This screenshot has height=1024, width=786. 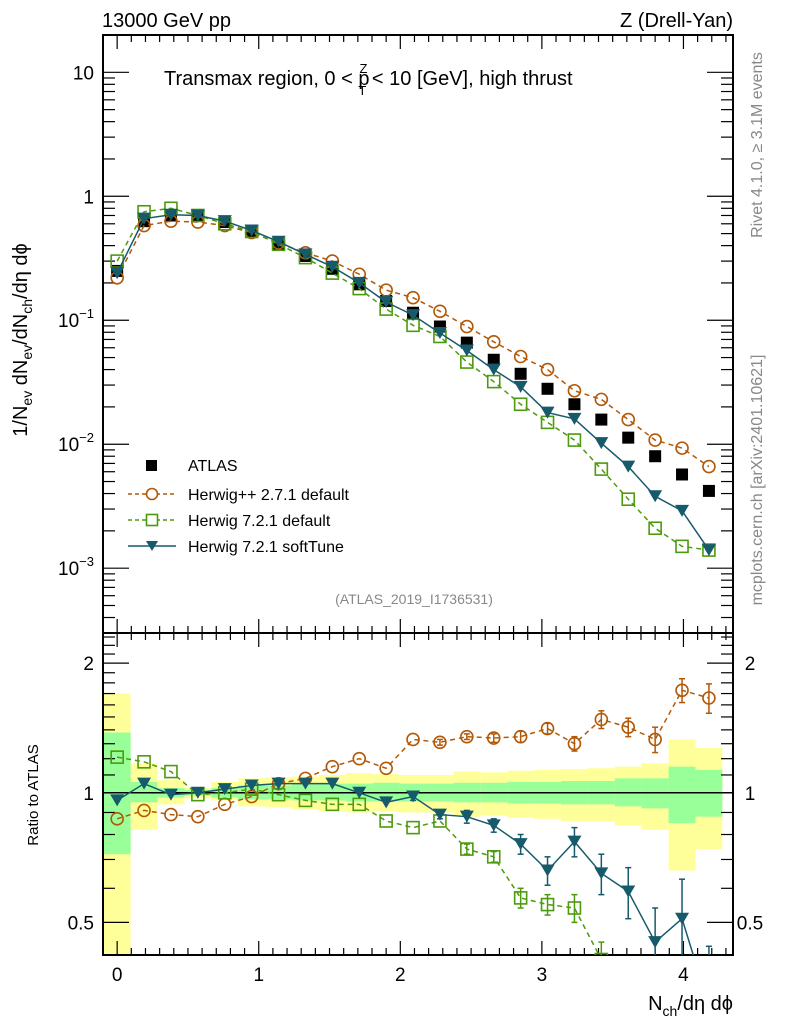 I want to click on y-tick-label: 10−3, so click(x=76, y=567).